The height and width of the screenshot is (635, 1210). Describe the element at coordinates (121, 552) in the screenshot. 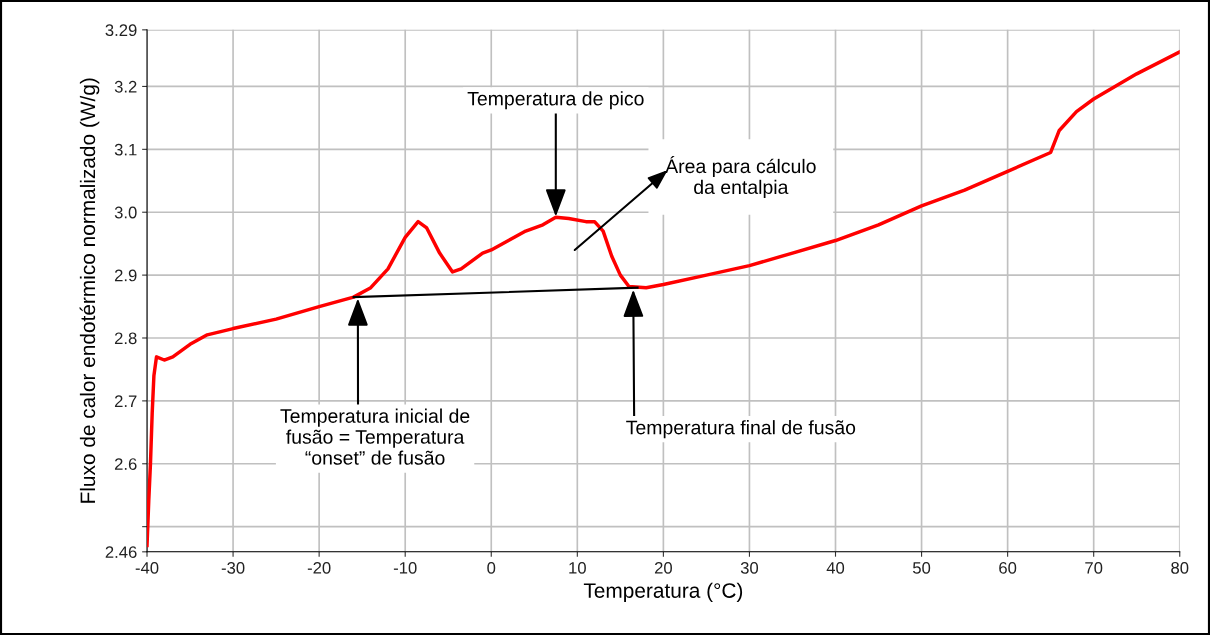

I see `y-tick-label: 2.46` at that location.